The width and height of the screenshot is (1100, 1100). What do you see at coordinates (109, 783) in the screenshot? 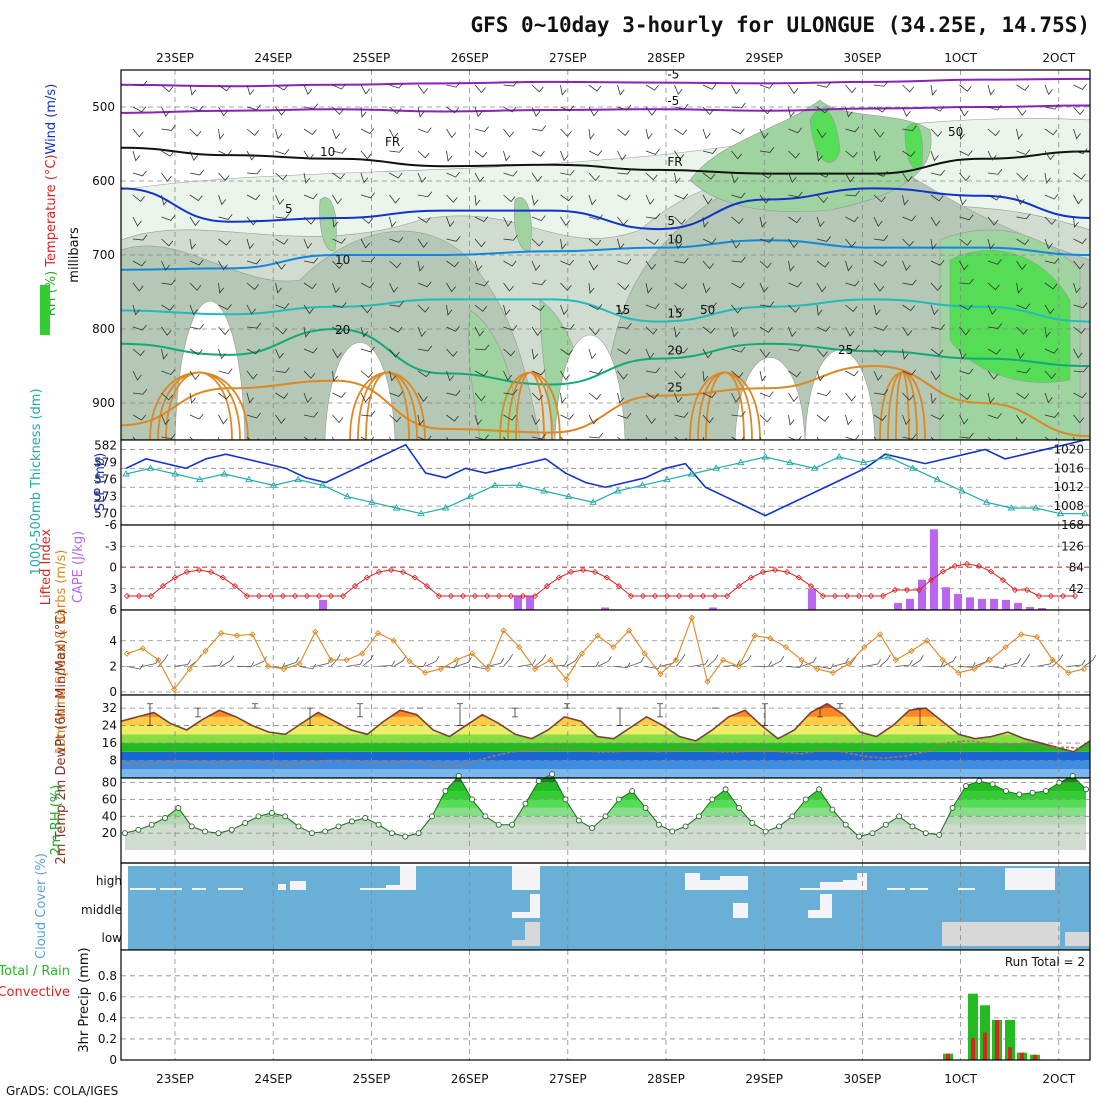
I see `y-tick-label: 80` at bounding box center [109, 783].